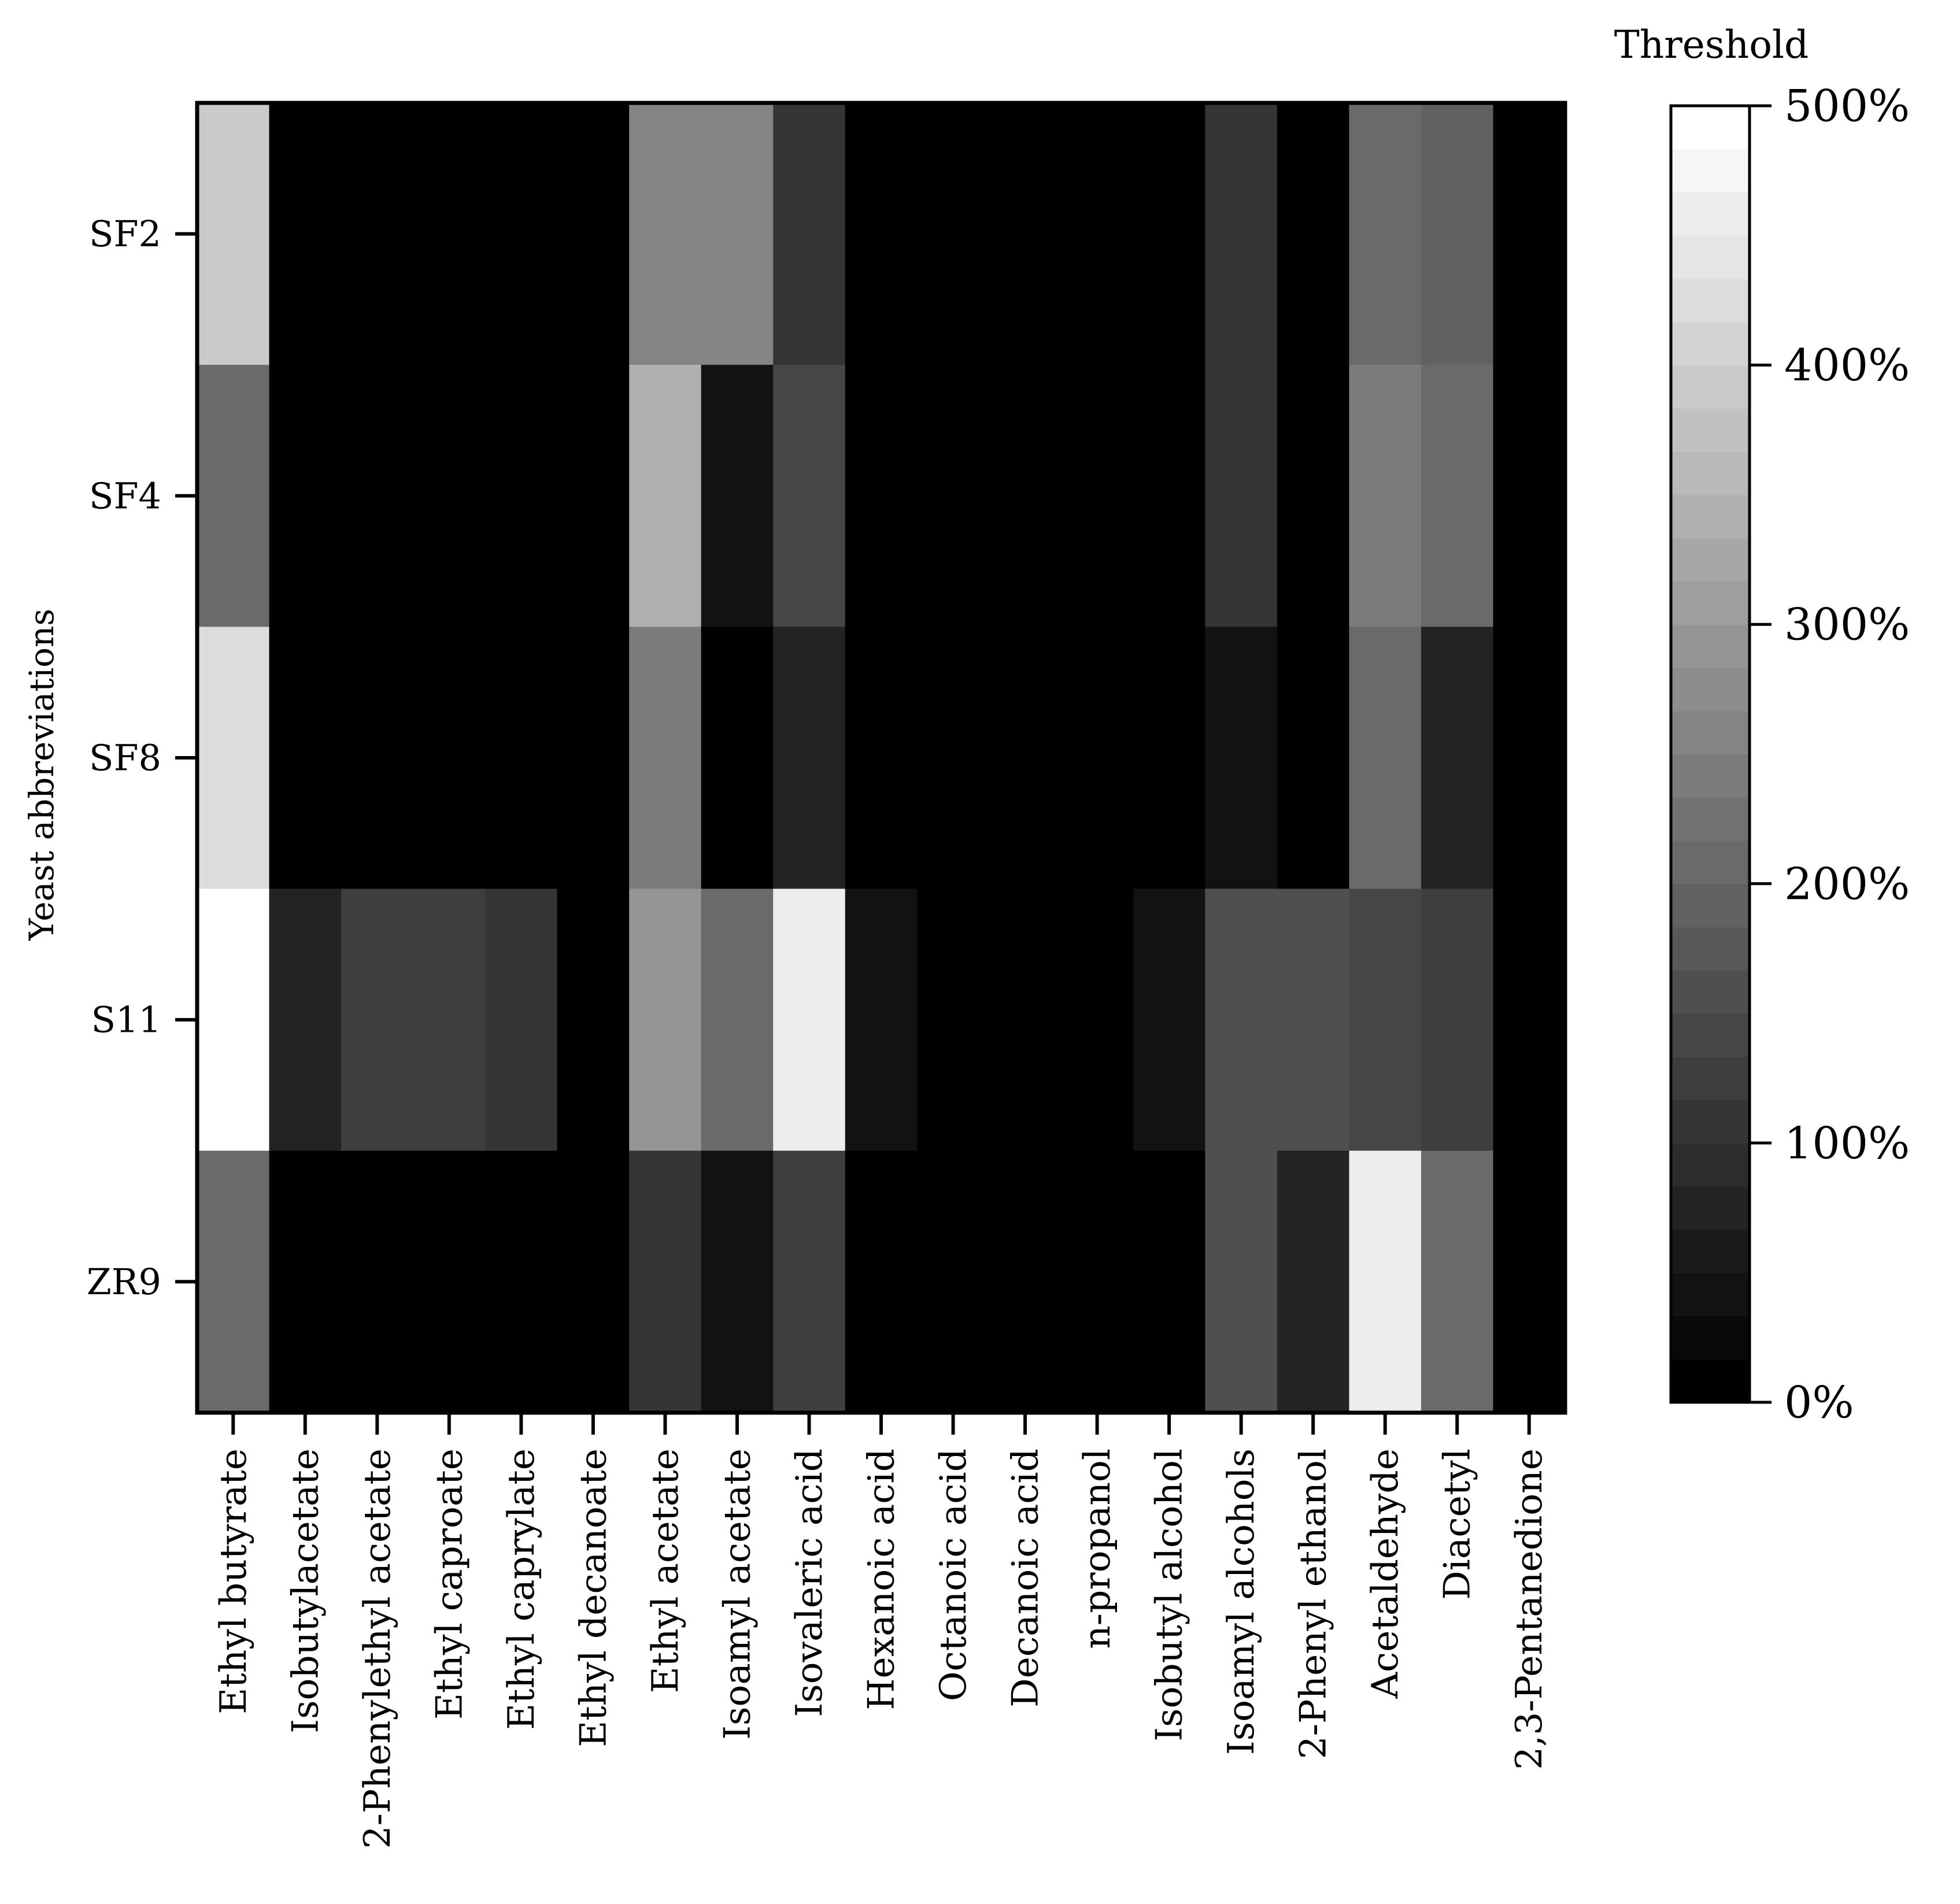  I want to click on colorbar: 0% 100% 200% 300% 400% 500%, so click(1789, 754).